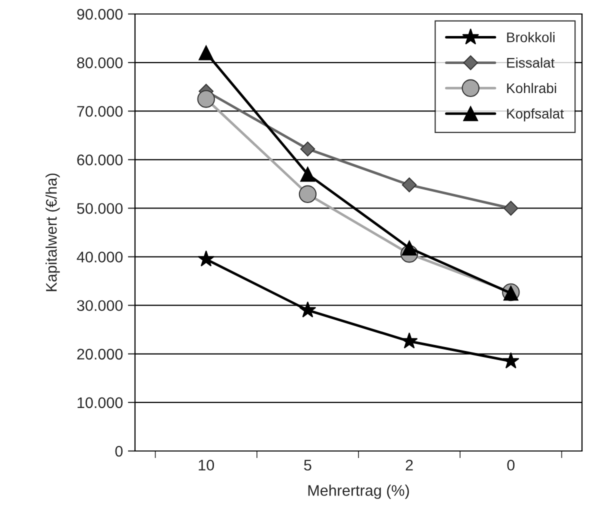 The image size is (595, 526). What do you see at coordinates (530, 37) in the screenshot?
I see `legend-label: Brokkoli` at bounding box center [530, 37].